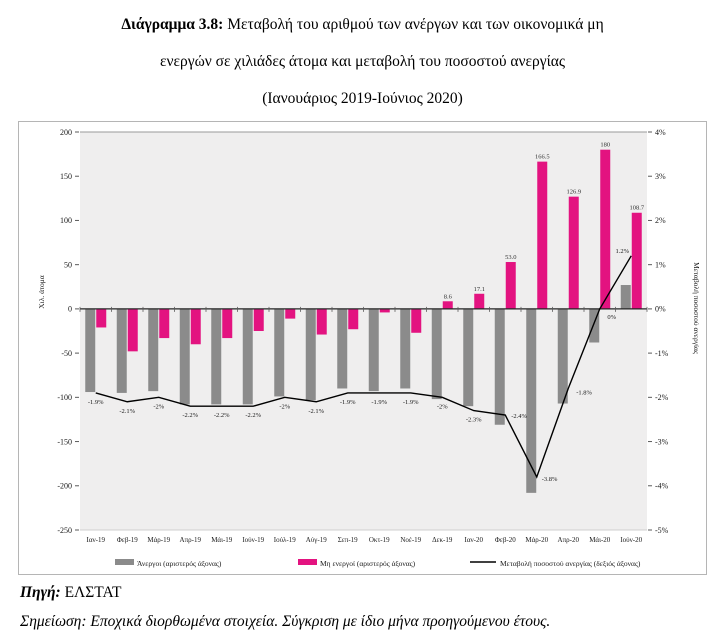 Image resolution: width=725 pixels, height=638 pixels. I want to click on line-value-label: 0%, so click(611, 317).